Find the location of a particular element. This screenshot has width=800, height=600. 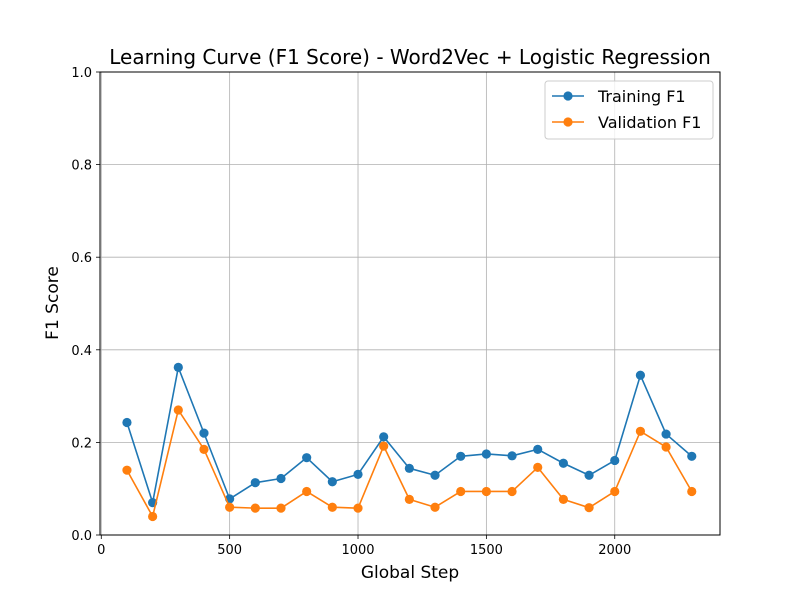

legend-label: Training F1 is located at coordinates (641, 96).